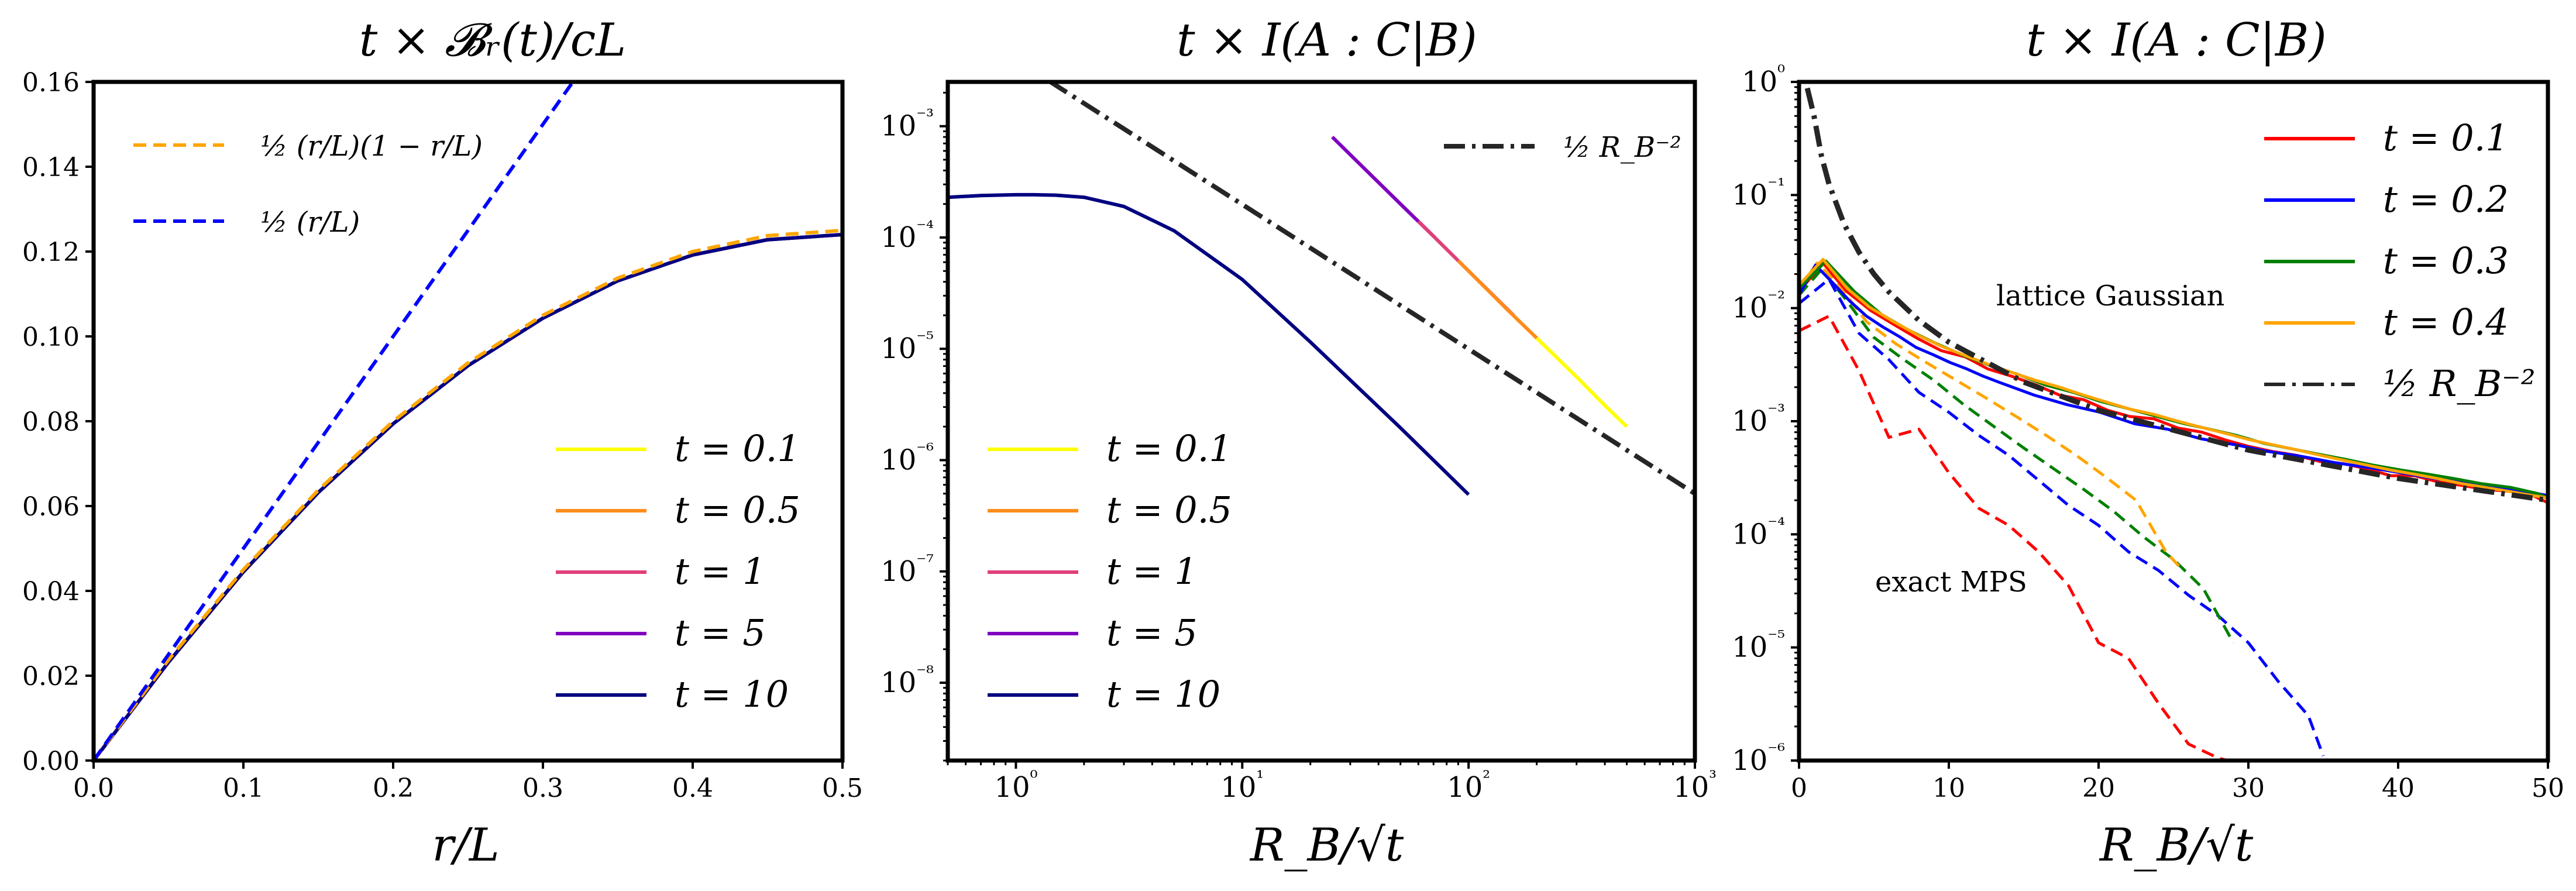 This screenshot has height=891, width=2576. What do you see at coordinates (1152, 633) in the screenshot?
I see `legend-label-t-5: t = 5` at bounding box center [1152, 633].